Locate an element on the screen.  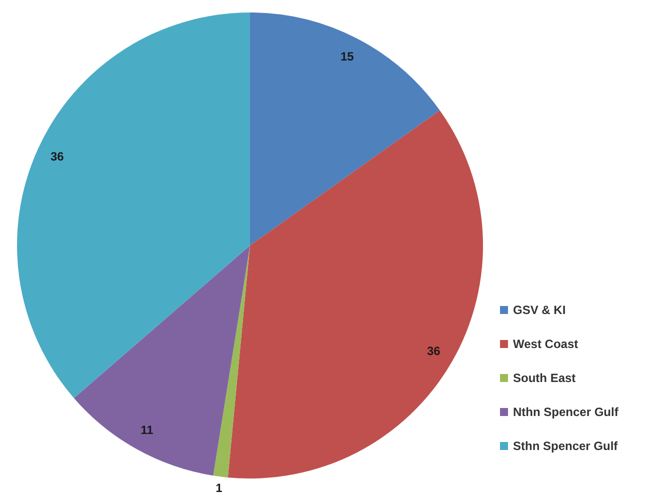
data-label: 15 is located at coordinates (347, 56).